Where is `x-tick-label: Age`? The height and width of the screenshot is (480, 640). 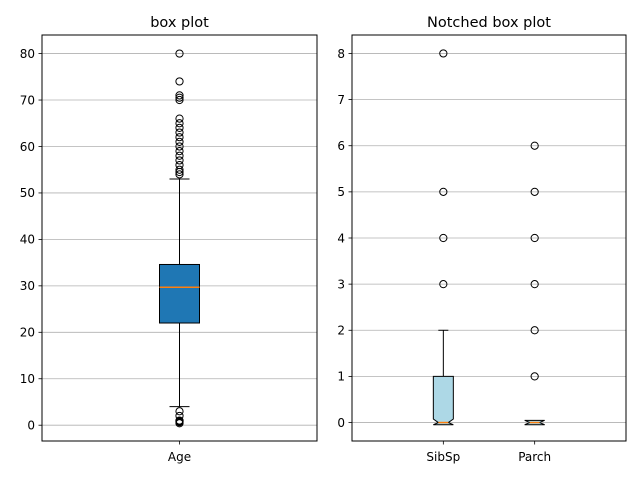 x-tick-label: Age is located at coordinates (179, 457).